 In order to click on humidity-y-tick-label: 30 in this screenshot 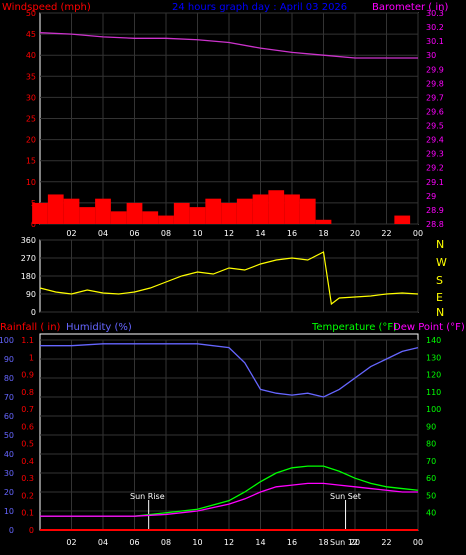, I will do `click(9, 473)`.